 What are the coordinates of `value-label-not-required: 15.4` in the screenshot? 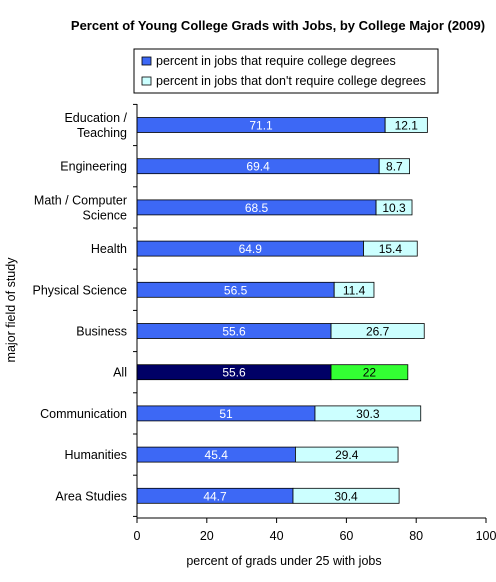 It's located at (391, 249).